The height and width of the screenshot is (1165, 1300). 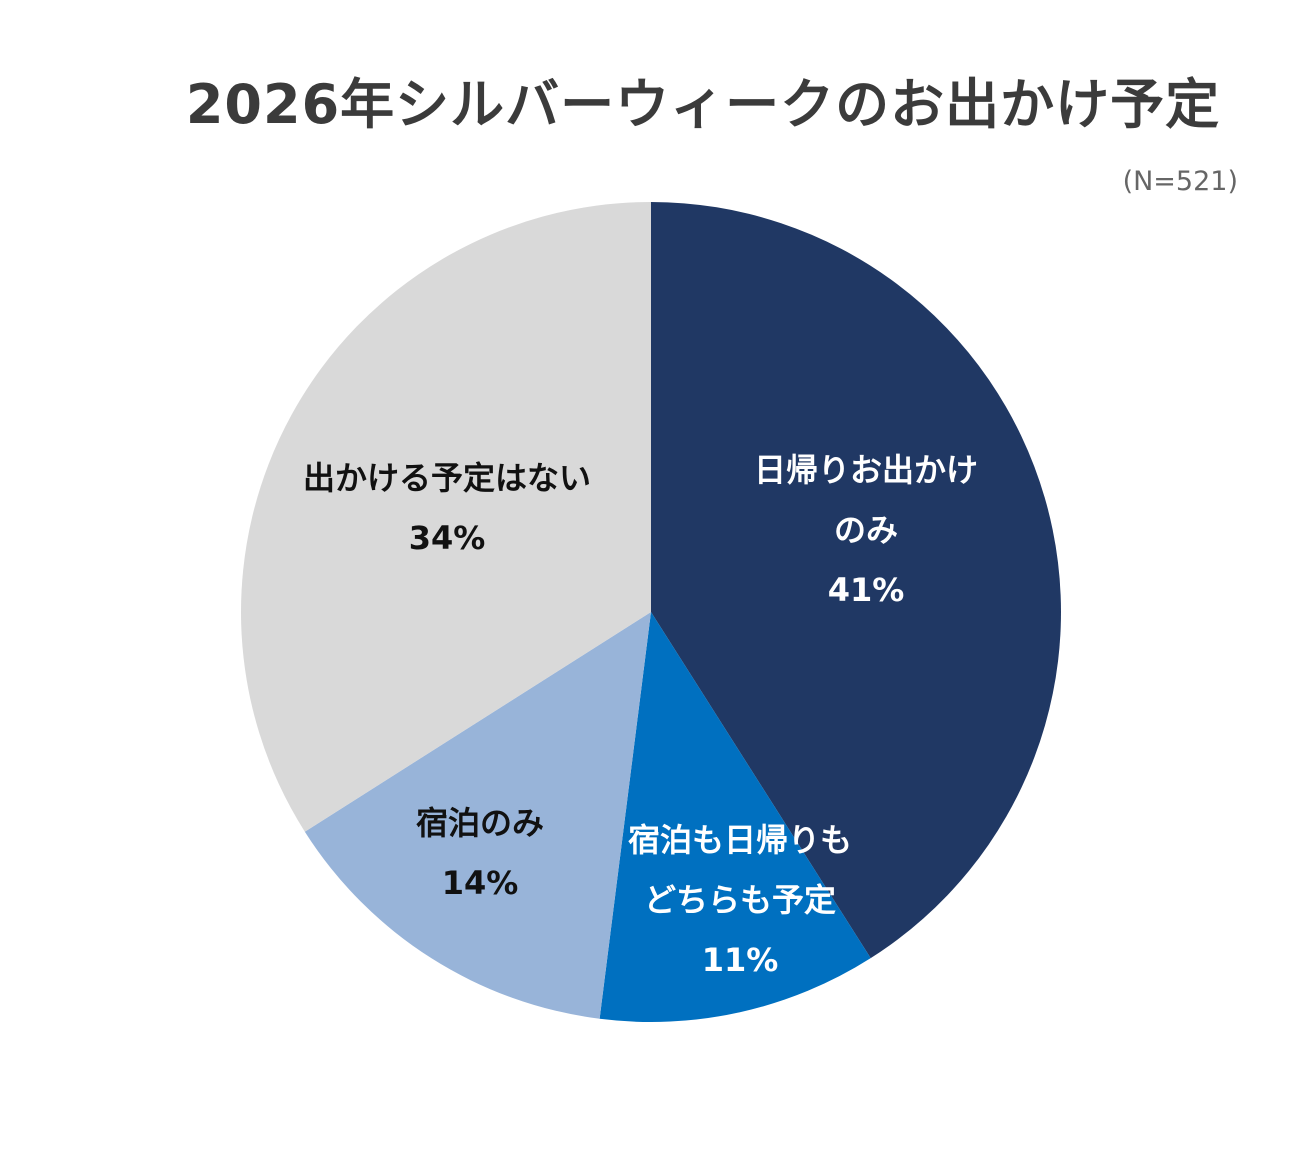 What do you see at coordinates (866, 530) in the screenshot?
I see `slice-1-category-label: のみ` at bounding box center [866, 530].